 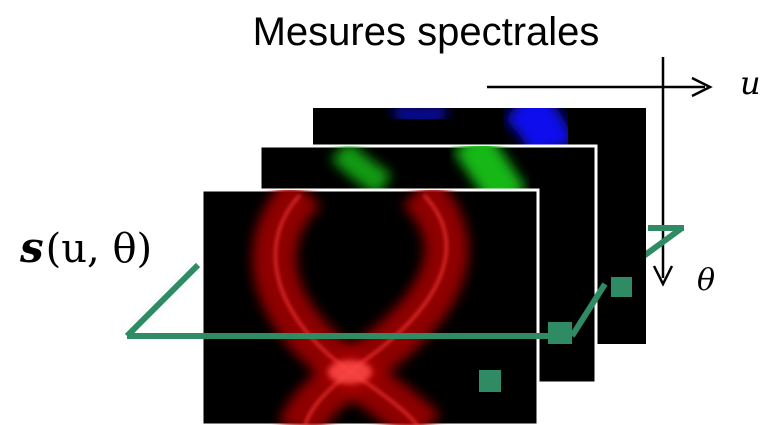 I want to click on plane-marker-blue, so click(x=621, y=287).